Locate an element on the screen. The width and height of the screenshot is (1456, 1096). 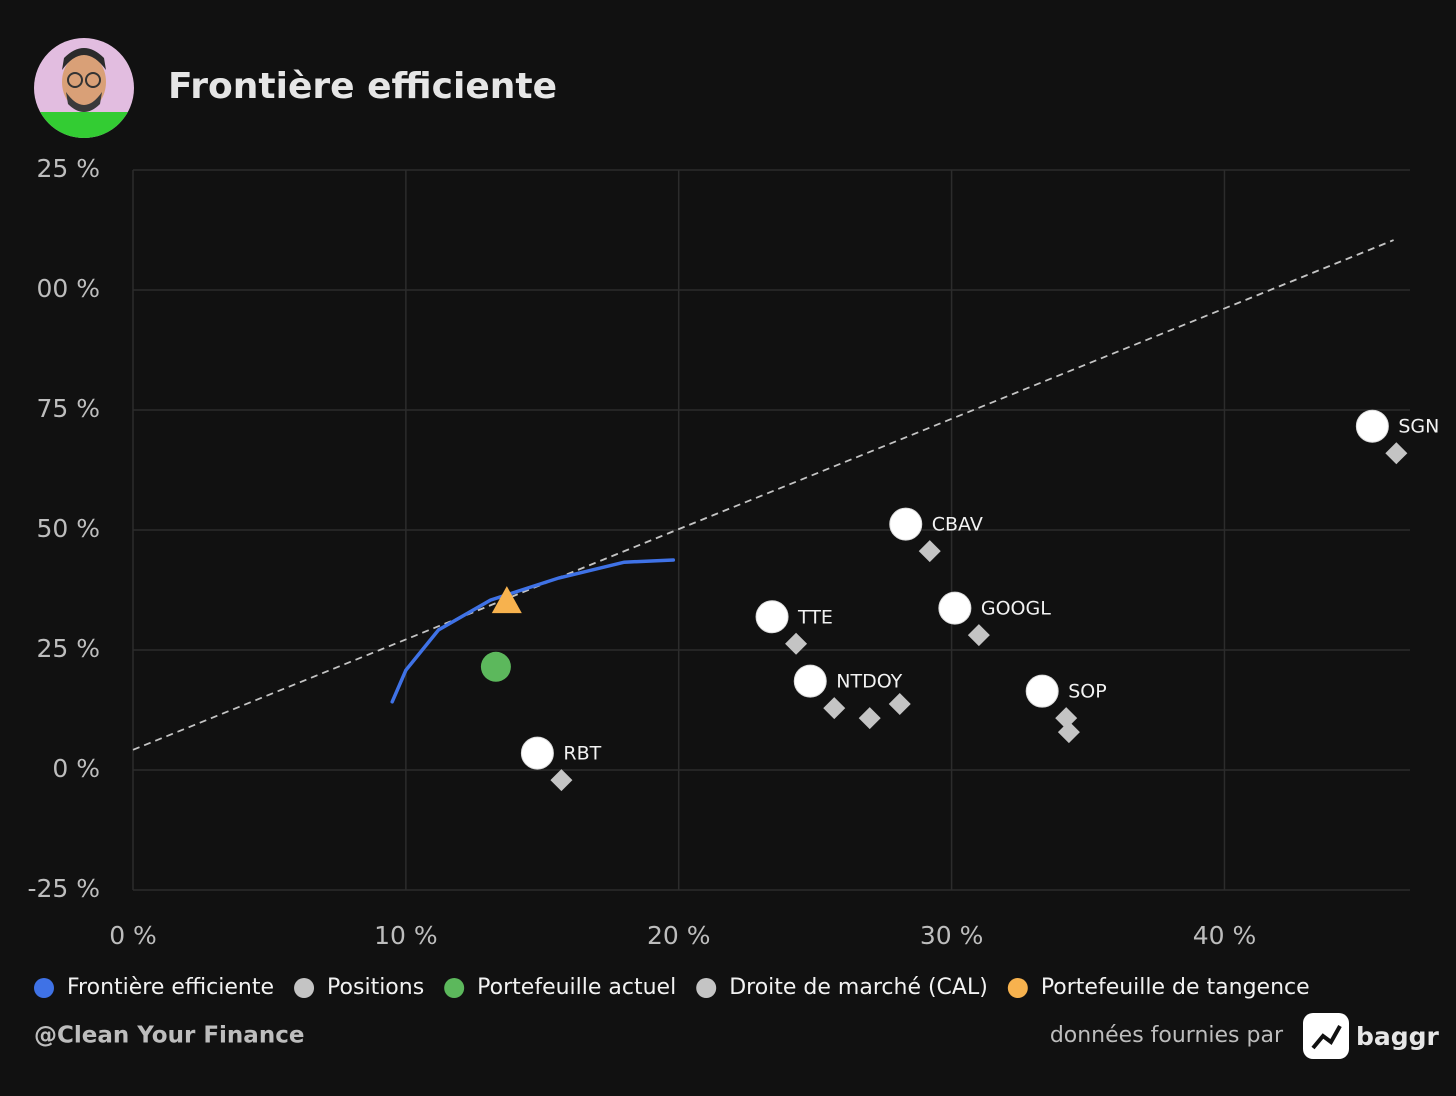
y-tick-label: -25 % is located at coordinates (63, 888).